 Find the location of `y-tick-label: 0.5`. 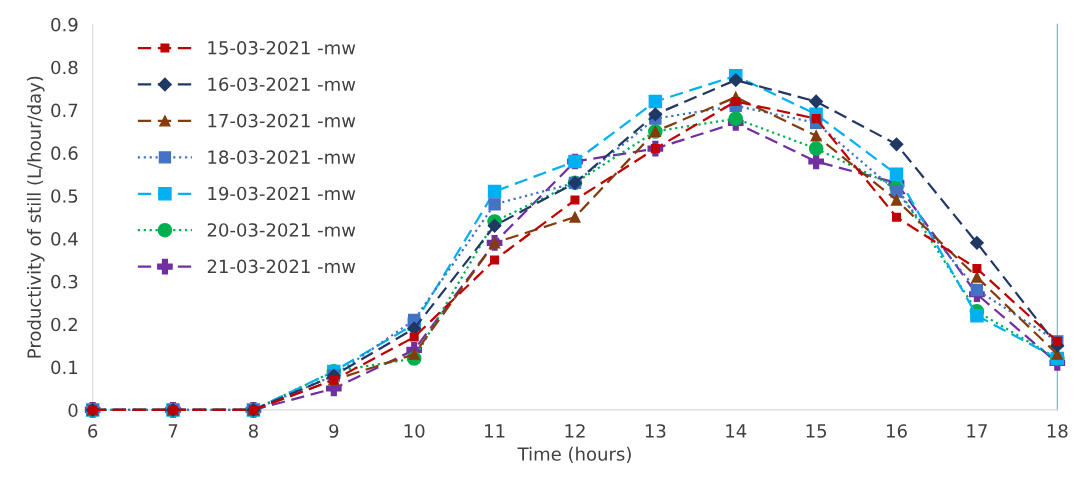

y-tick-label: 0.5 is located at coordinates (64, 196).